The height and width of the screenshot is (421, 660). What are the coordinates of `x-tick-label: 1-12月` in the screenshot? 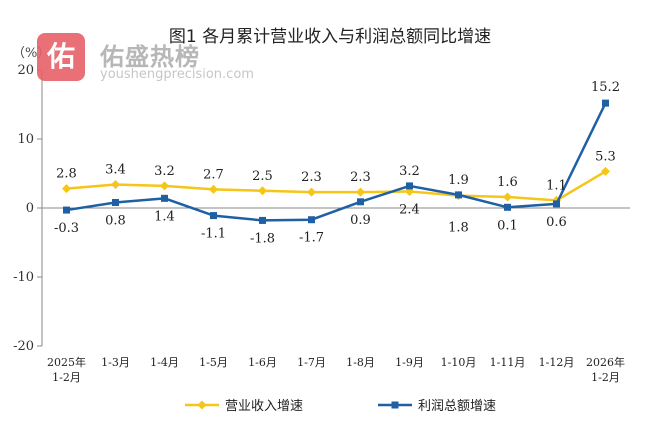 It's located at (557, 362).